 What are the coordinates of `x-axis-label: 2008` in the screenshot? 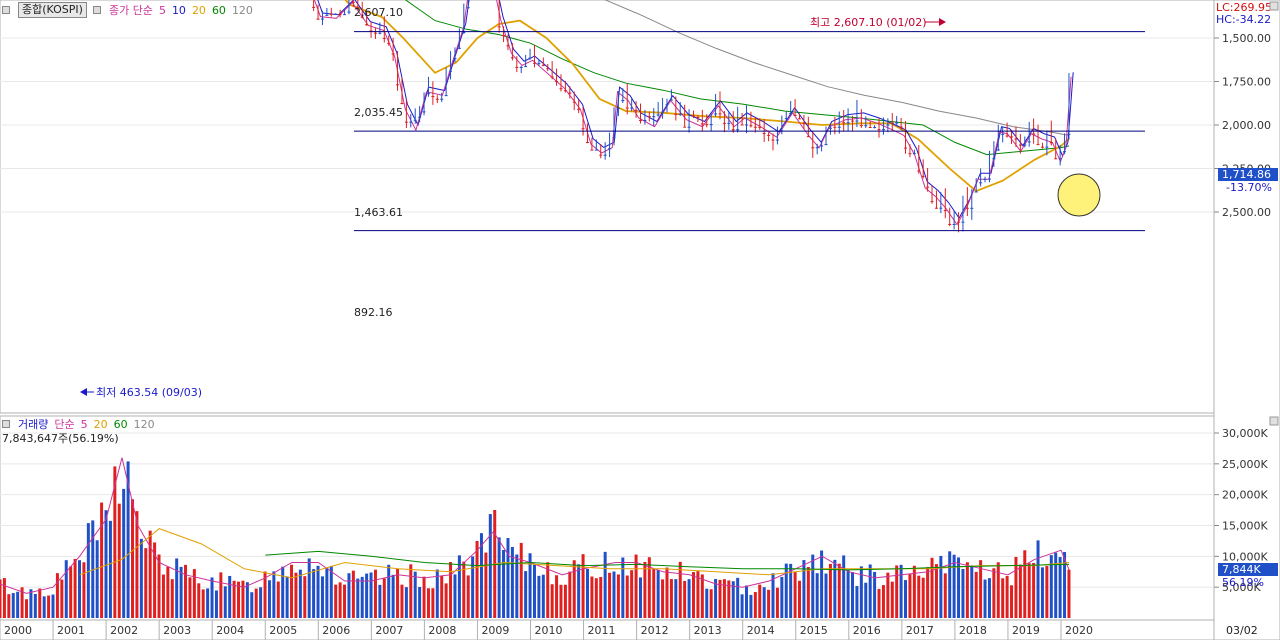 It's located at (442, 630).